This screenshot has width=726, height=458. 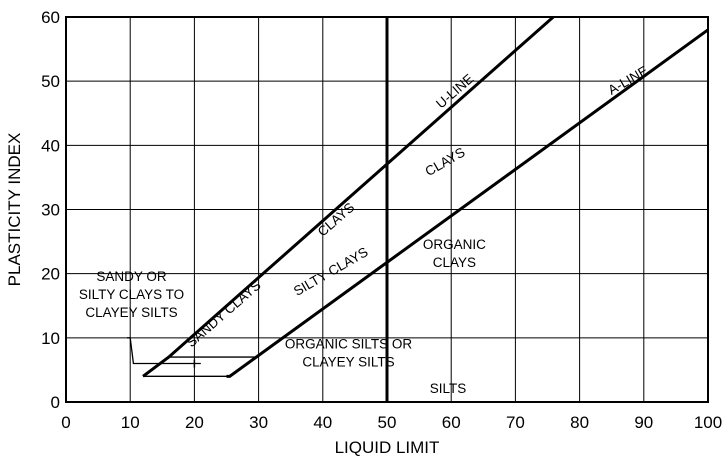 I want to click on region-label-line: ORGANIC, so click(x=454, y=244).